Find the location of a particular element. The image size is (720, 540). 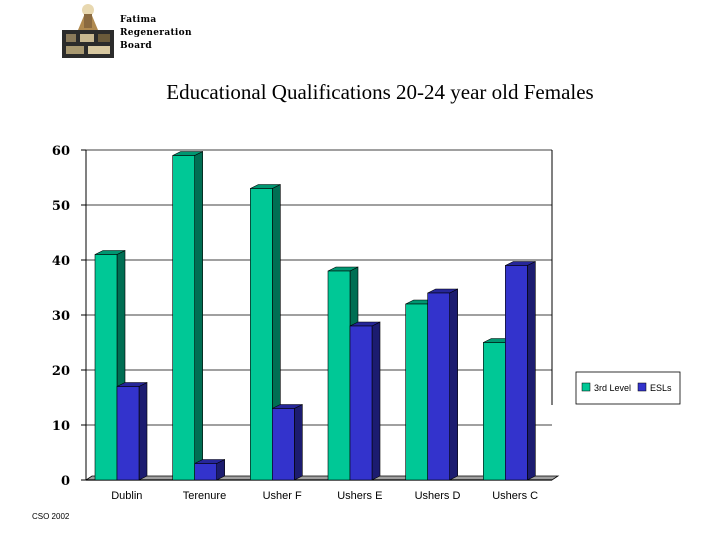

legend-box is located at coordinates (628, 388).